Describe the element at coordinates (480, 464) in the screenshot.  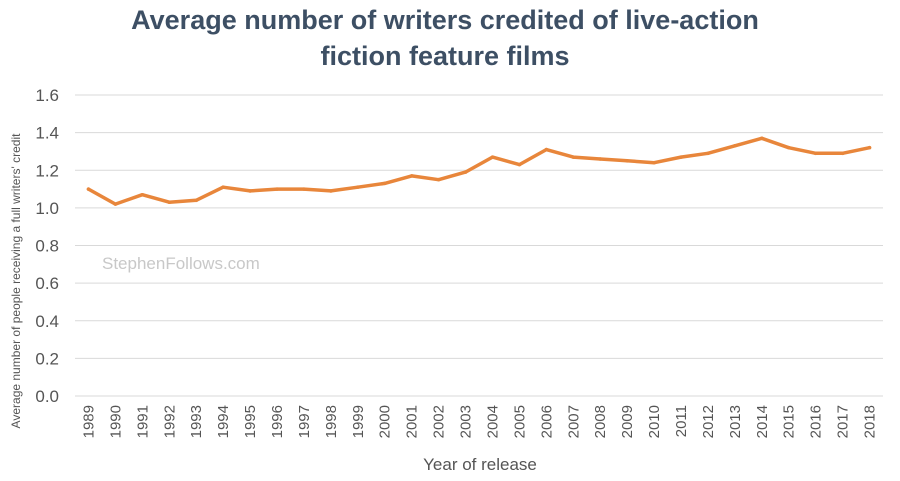
I see `x-axis-label: Year of release` at that location.